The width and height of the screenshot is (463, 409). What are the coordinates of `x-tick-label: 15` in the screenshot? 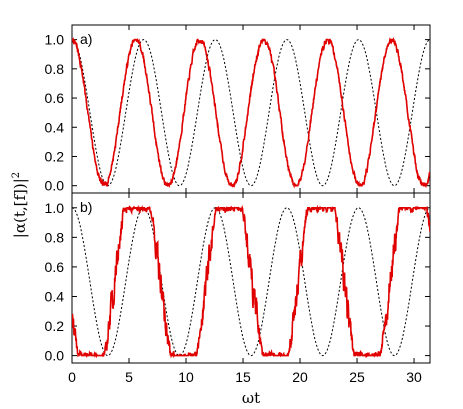 It's located at (243, 377).